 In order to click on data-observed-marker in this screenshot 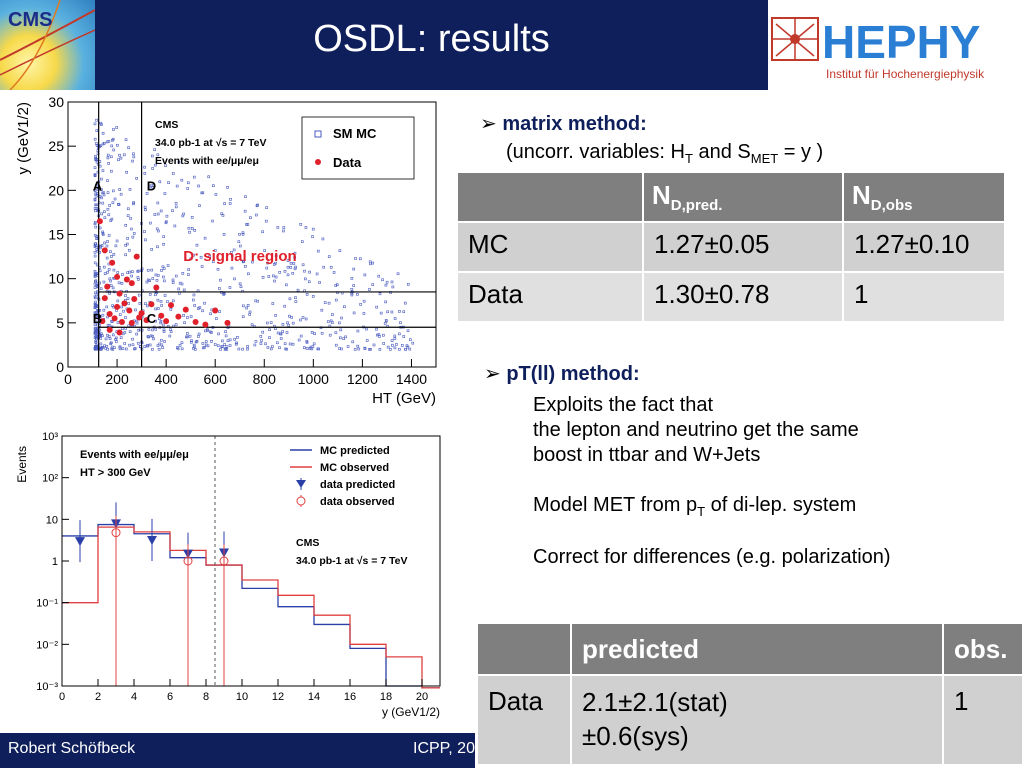, I will do `click(224, 561)`.